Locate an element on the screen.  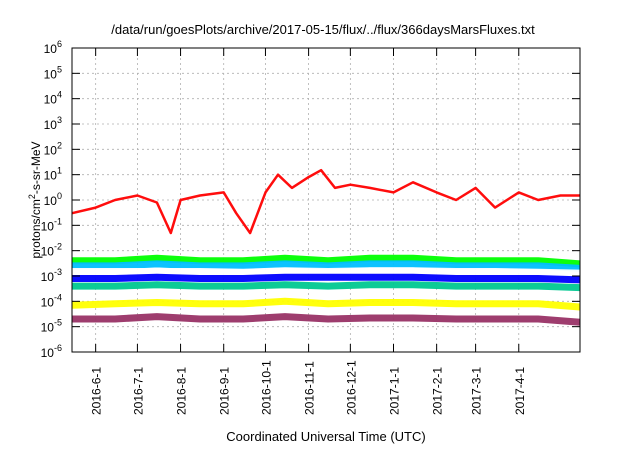
y-tick-label-exp: -2 is located at coordinates (58, 247).